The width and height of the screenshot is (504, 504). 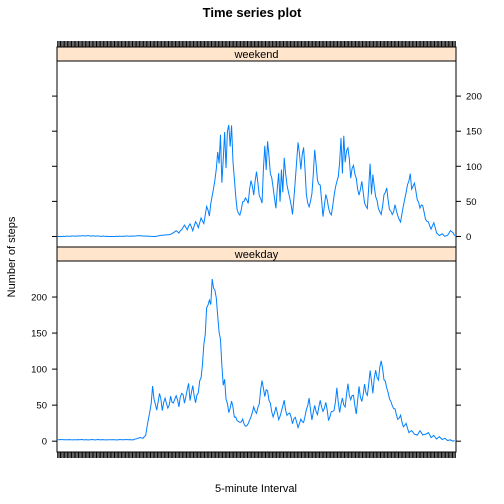 What do you see at coordinates (44, 442) in the screenshot?
I see `y-tick-label-weekday: 0` at bounding box center [44, 442].